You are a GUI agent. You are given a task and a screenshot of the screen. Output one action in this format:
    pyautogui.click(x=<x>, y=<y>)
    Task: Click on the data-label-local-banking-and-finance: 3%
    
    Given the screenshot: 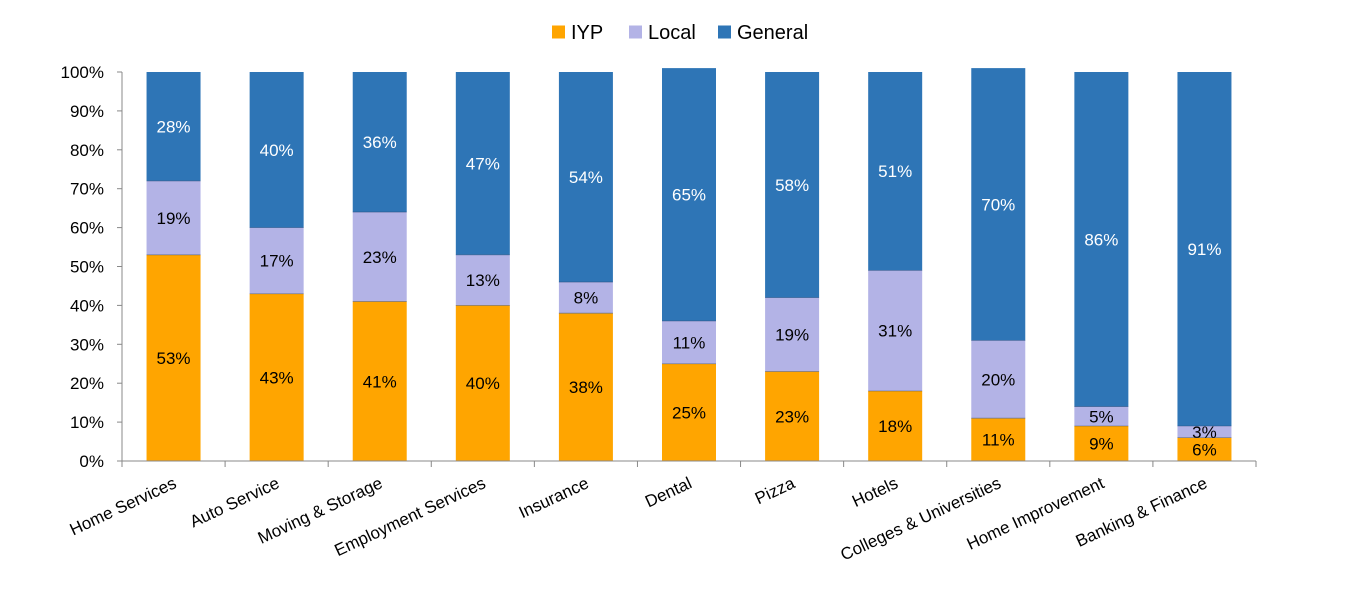 What is the action you would take?
    pyautogui.click(x=1204, y=432)
    